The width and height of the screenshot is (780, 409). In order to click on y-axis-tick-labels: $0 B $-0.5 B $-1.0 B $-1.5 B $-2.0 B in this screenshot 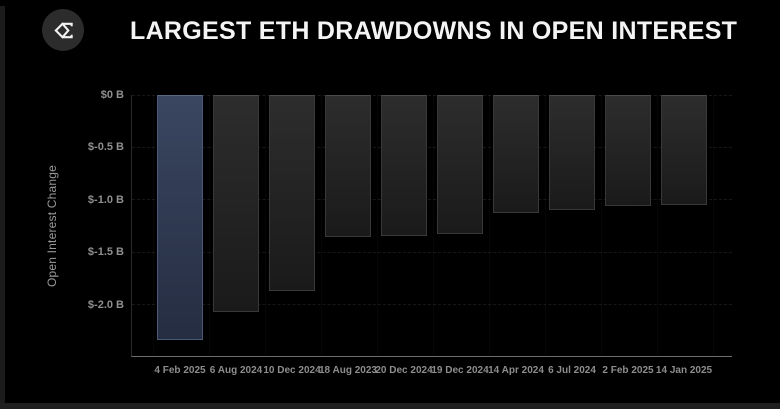, I will do `click(62, 223)`.